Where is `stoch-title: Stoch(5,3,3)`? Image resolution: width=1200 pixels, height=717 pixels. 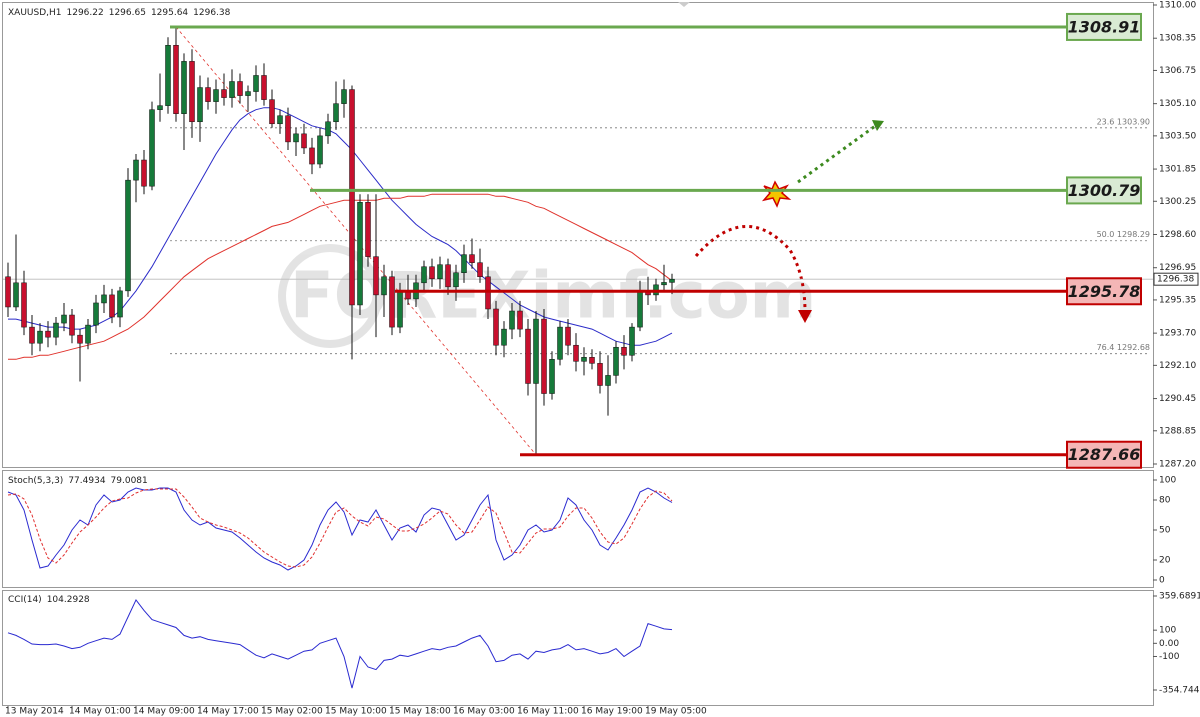
stoch-title: Stoch(5,3,3) is located at coordinates (35, 481).